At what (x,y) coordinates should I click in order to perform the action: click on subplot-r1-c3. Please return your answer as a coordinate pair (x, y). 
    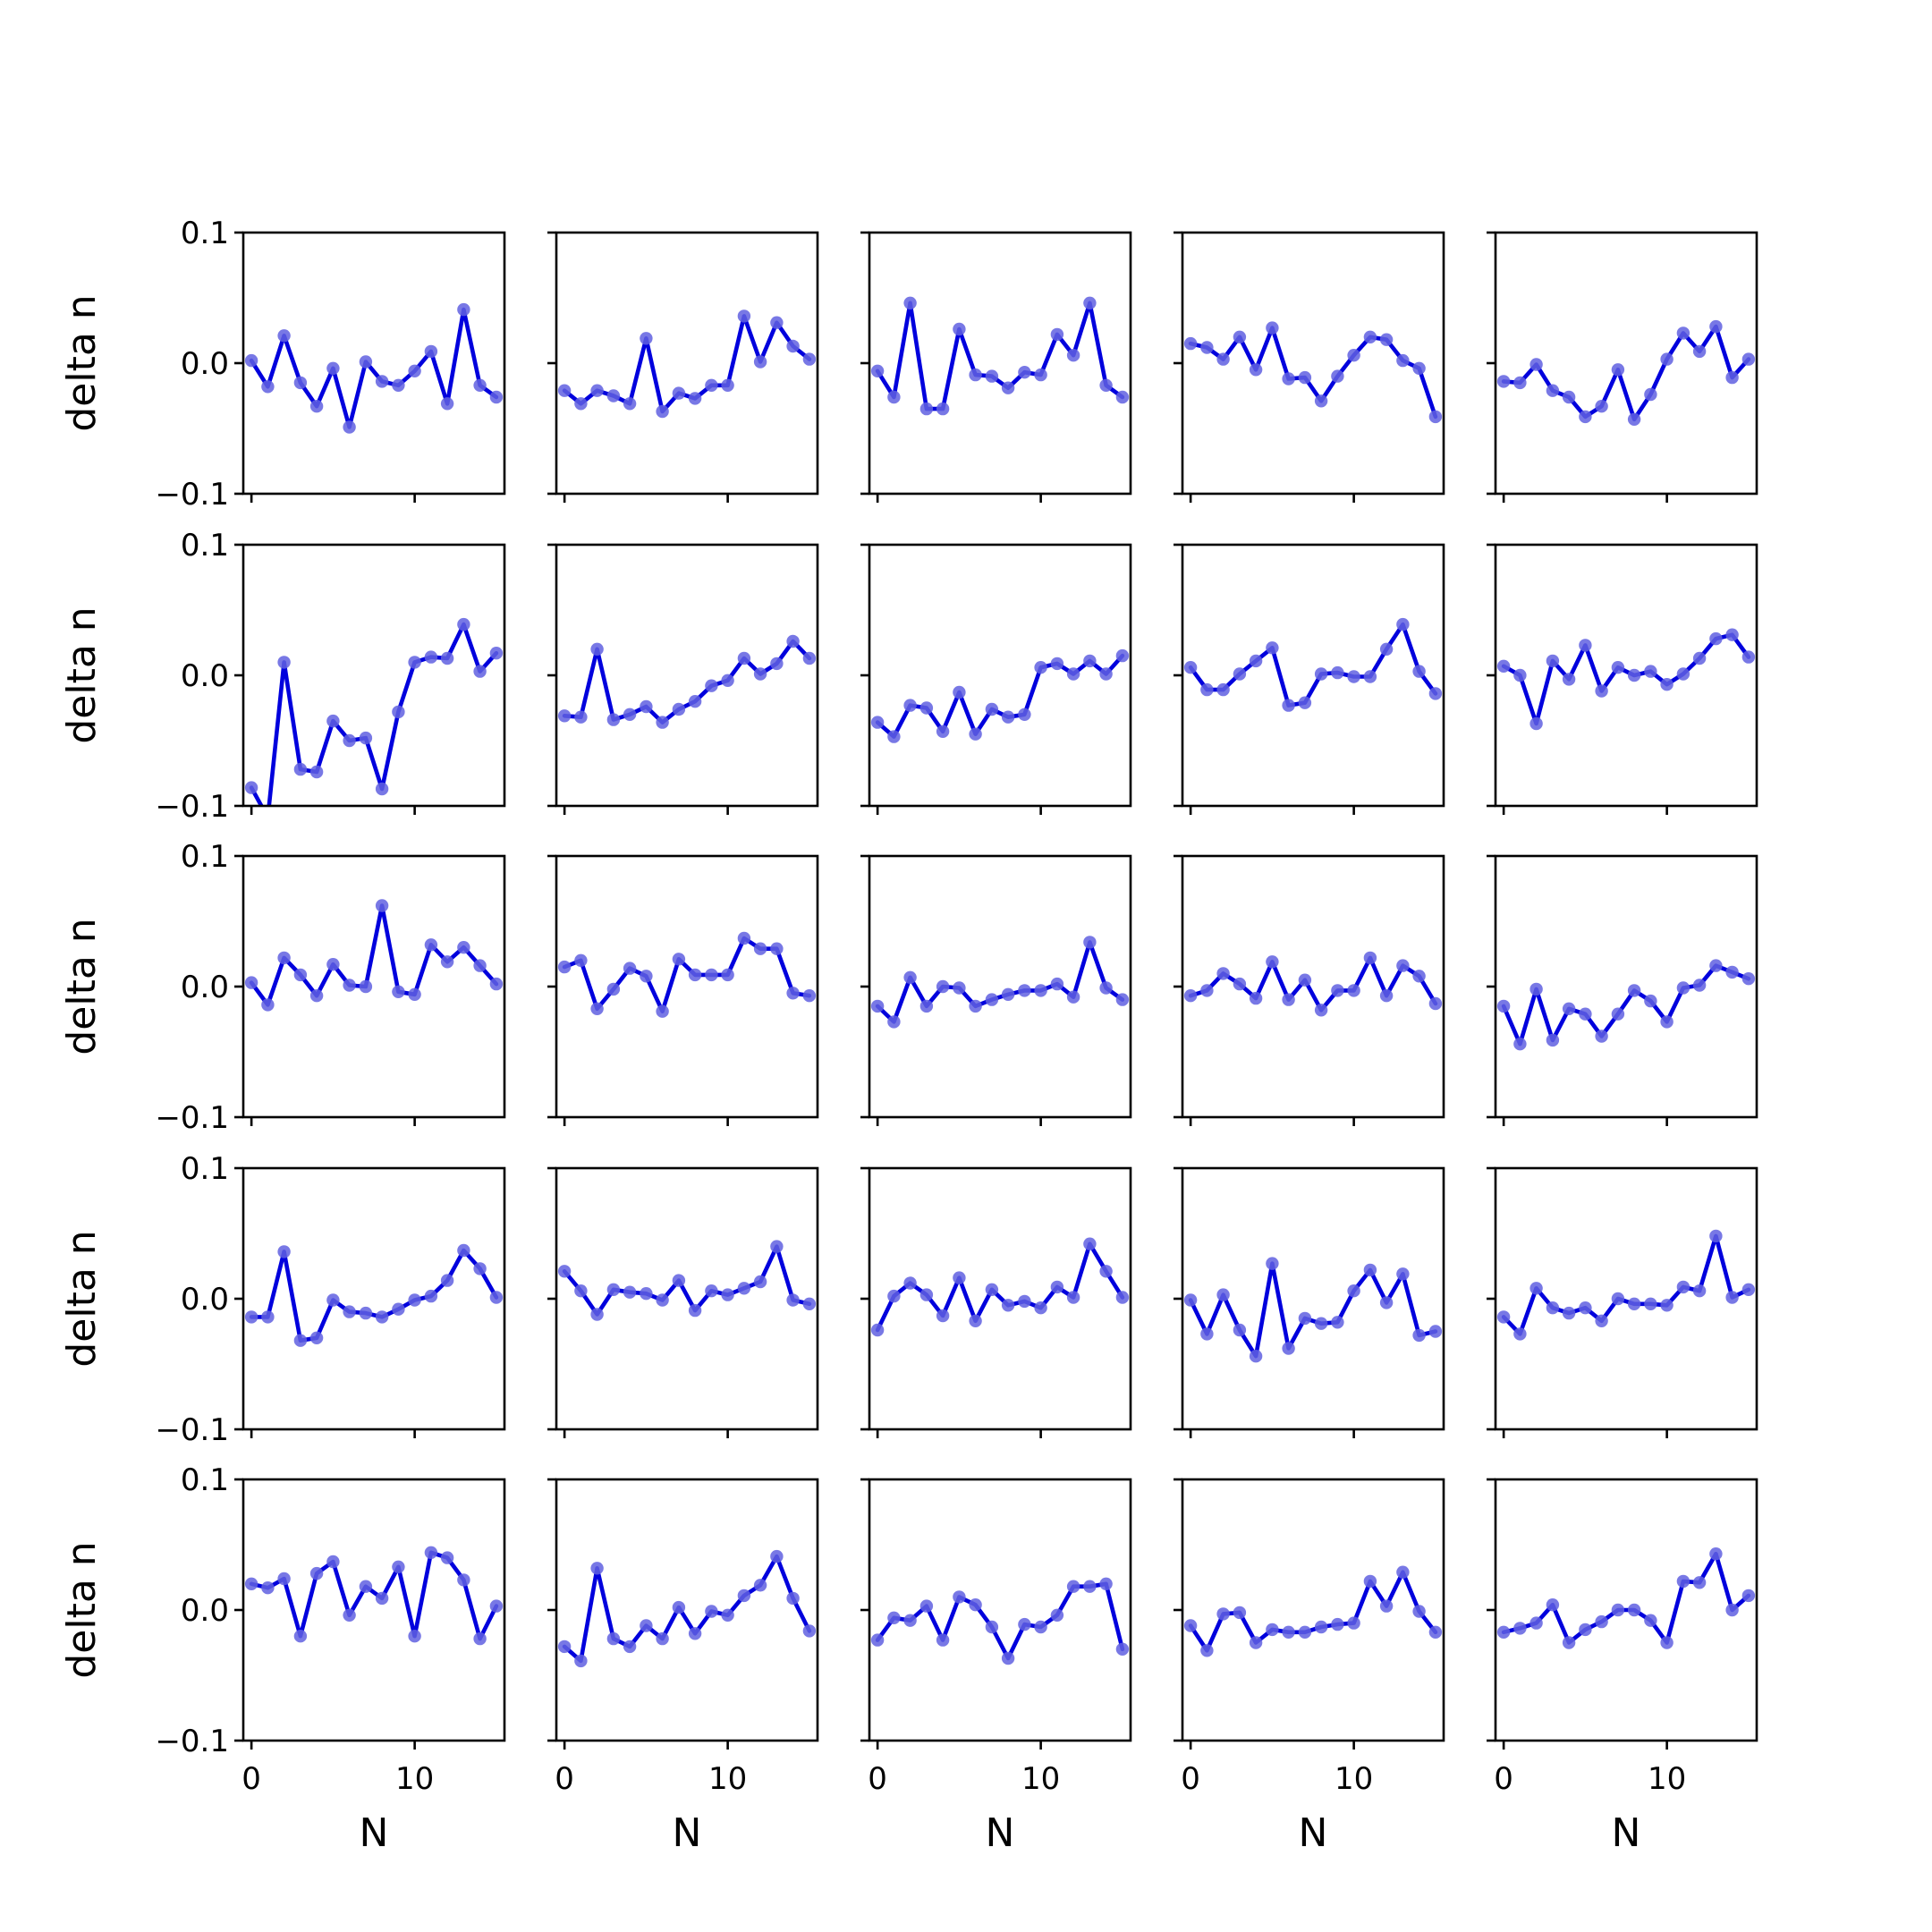
    Looking at the image, I should click on (1309, 679).